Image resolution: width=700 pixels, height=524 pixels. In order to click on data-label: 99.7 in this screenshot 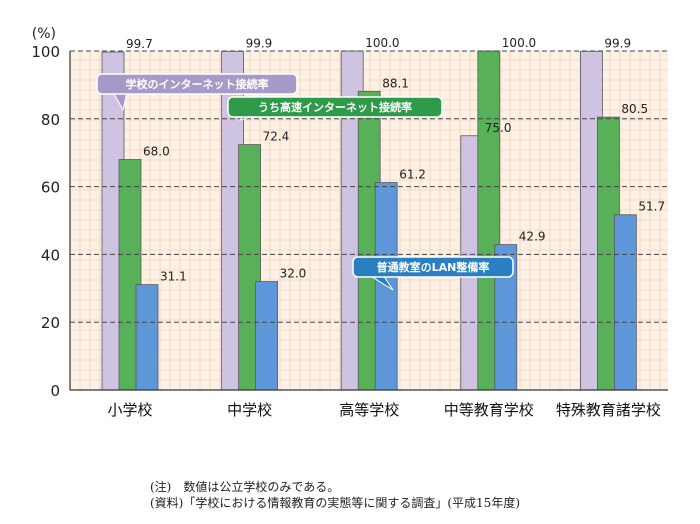, I will do `click(139, 44)`.